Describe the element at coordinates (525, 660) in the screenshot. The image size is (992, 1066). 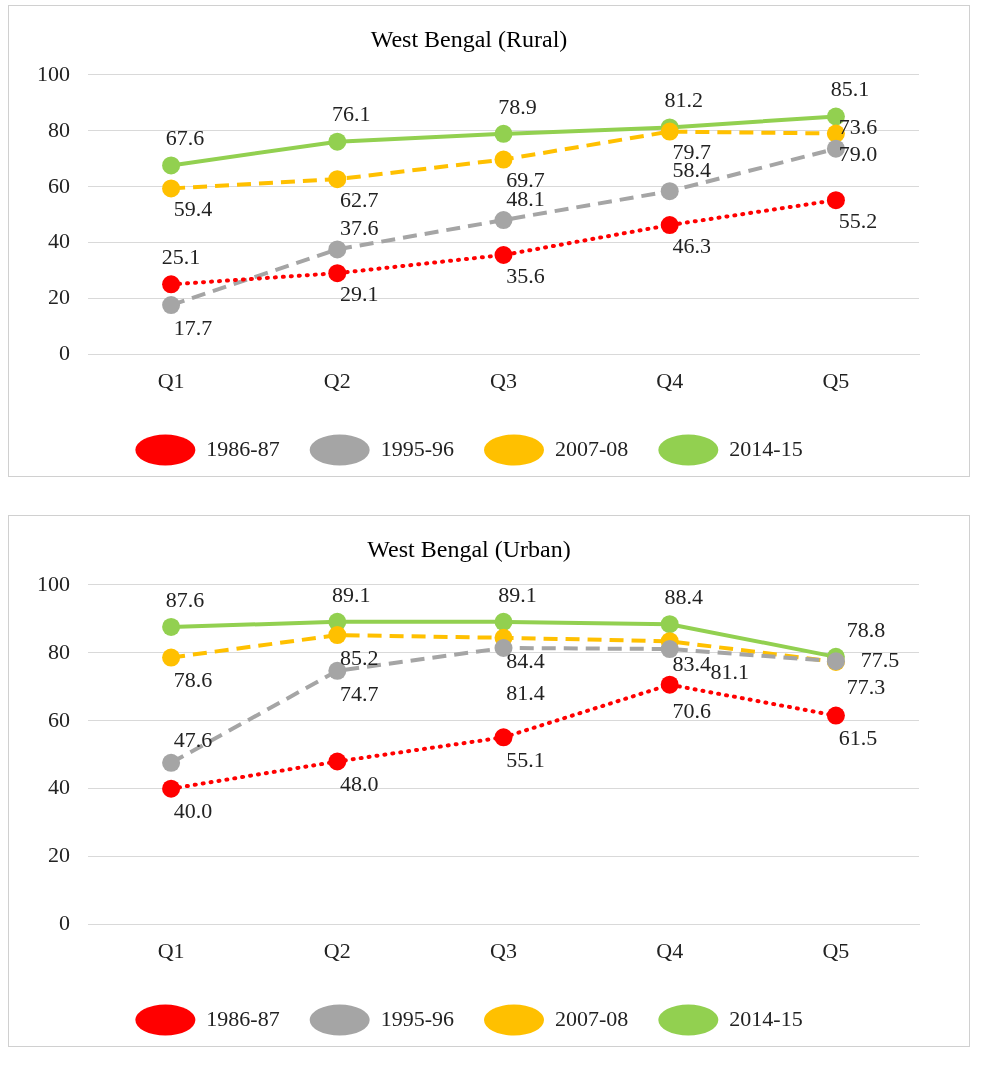
I see `data-label: 84.4` at that location.